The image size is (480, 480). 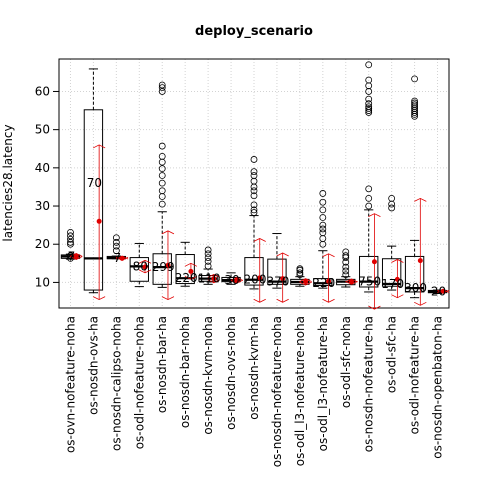 I want to click on count-label: 20, so click(x=438, y=292).